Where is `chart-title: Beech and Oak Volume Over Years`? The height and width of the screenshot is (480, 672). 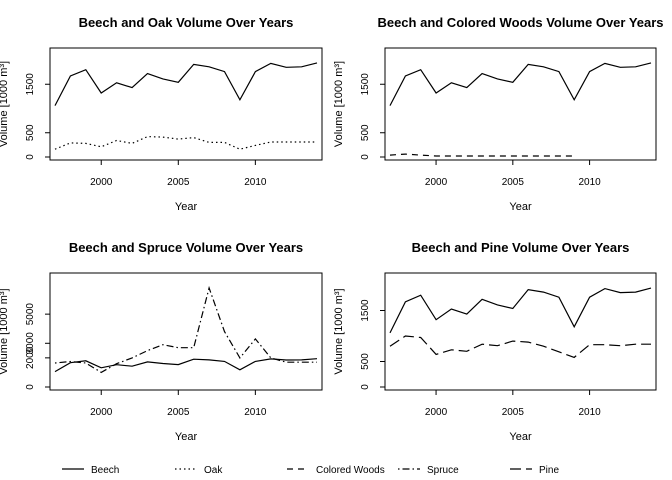 chart-title: Beech and Oak Volume Over Years is located at coordinates (186, 22).